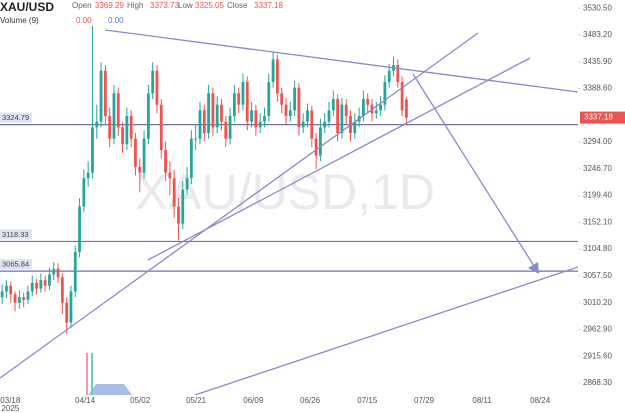 The height and width of the screenshot is (413, 625). I want to click on x-tick-label: 08/11, so click(482, 400).